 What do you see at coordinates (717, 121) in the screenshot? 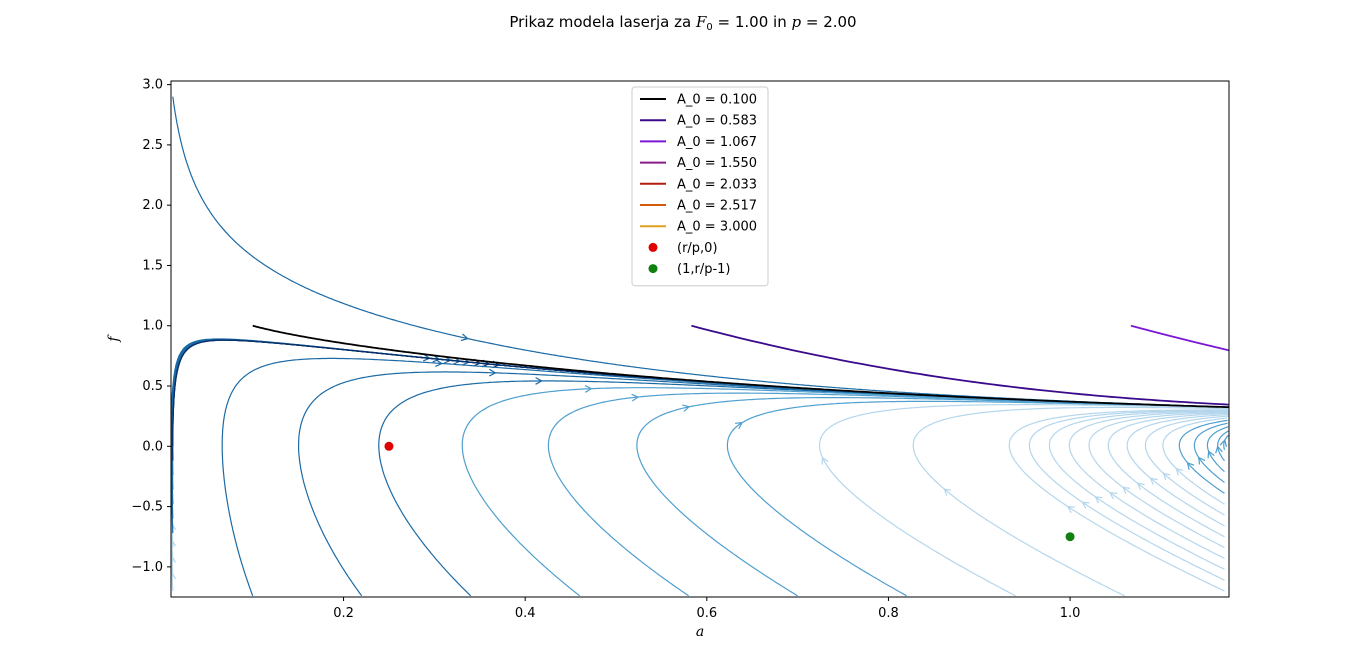
I see `legend-label: A_0 = 0.583` at bounding box center [717, 121].